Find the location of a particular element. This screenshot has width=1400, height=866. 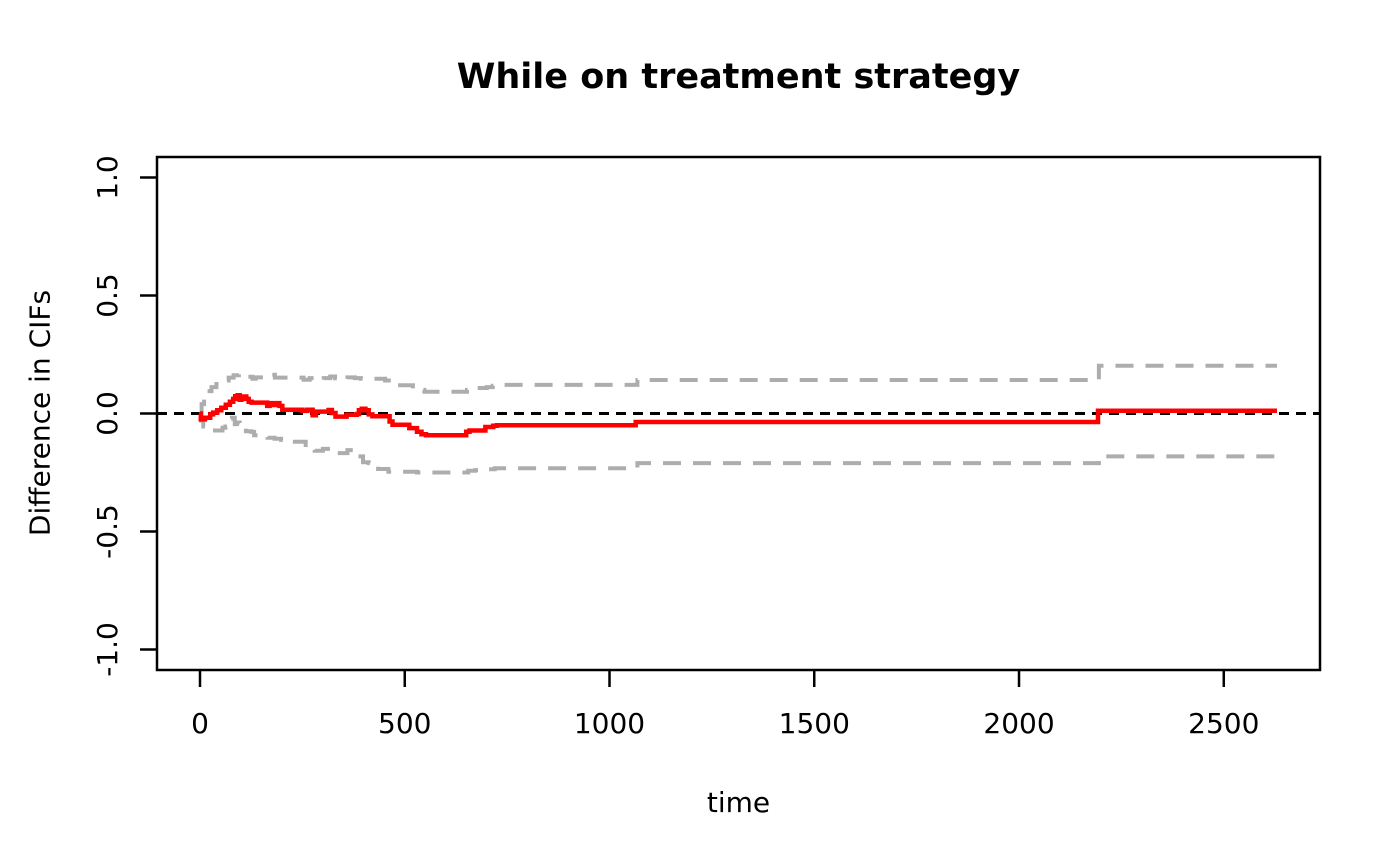

y-tick-label: 0.5 is located at coordinates (107, 295).